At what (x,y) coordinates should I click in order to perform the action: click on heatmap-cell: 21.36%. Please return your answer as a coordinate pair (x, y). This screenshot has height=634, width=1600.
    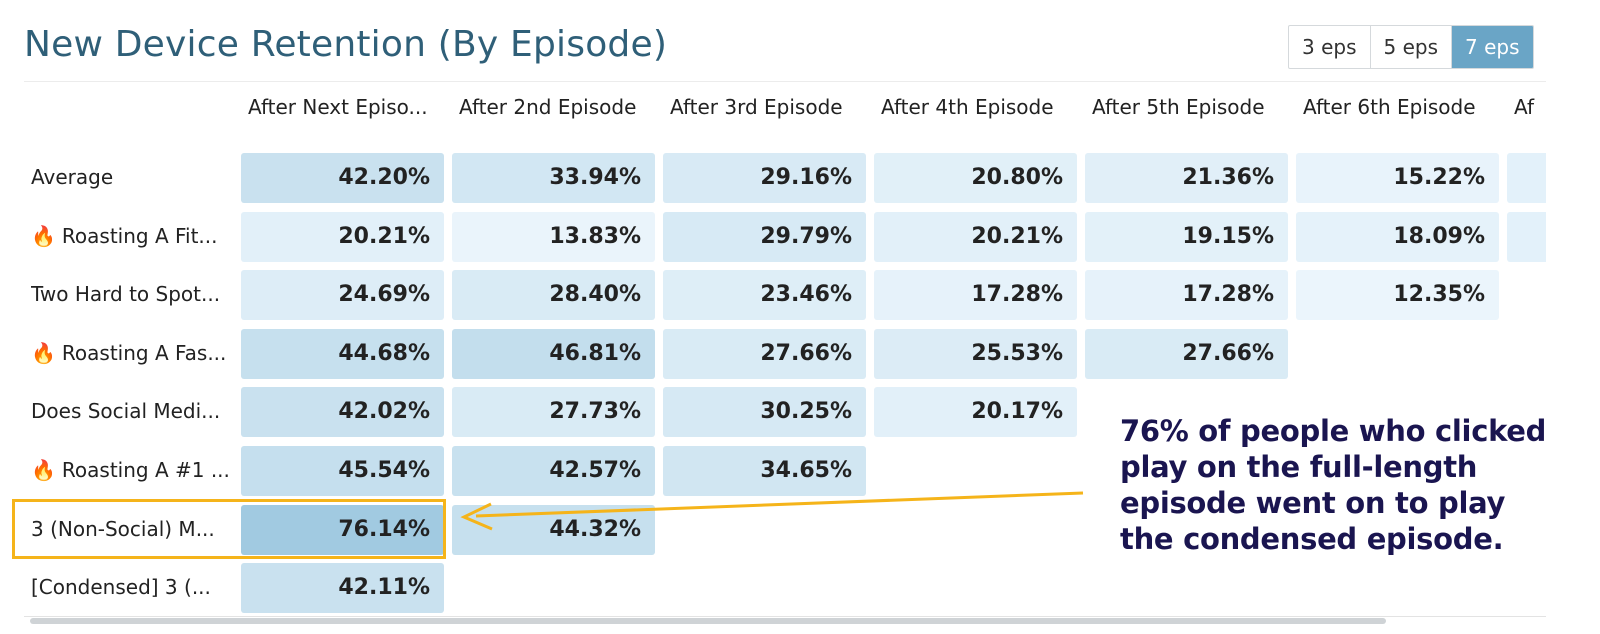
    Looking at the image, I should click on (1186, 178).